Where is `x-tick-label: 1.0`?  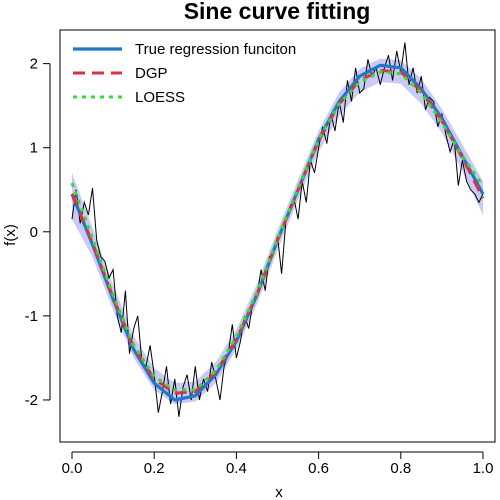 x-tick-label: 1.0 is located at coordinates (483, 468).